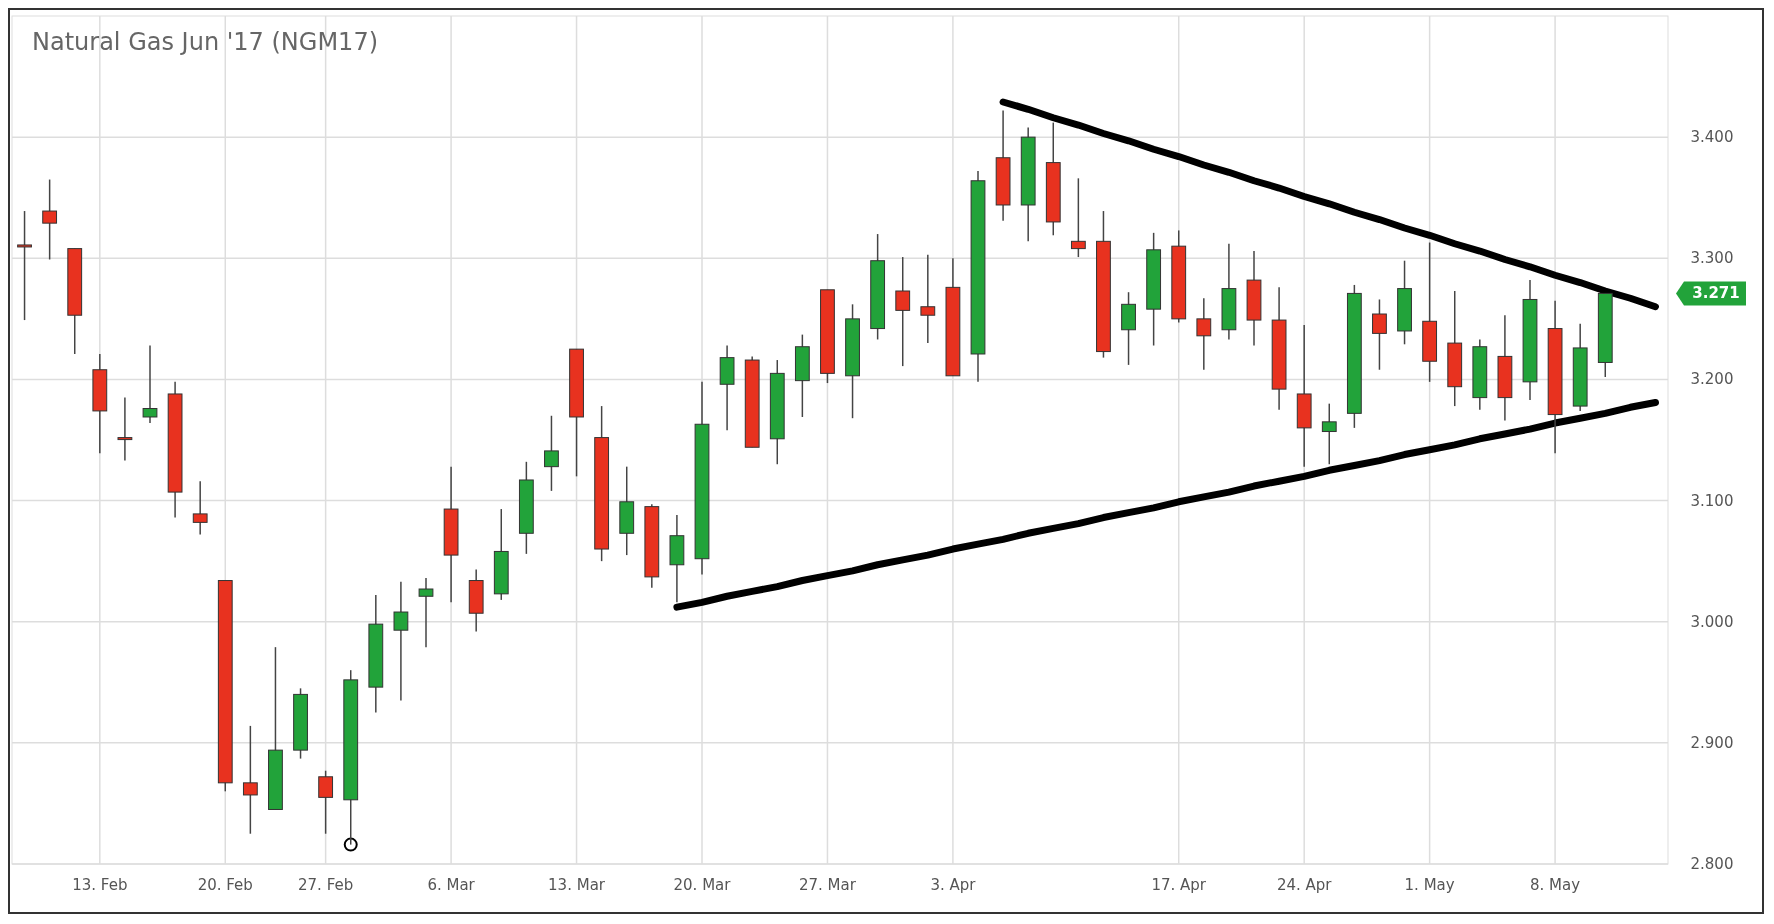  Describe the element at coordinates (1712, 864) in the screenshot. I see `y-tick-label: 2.800` at that location.